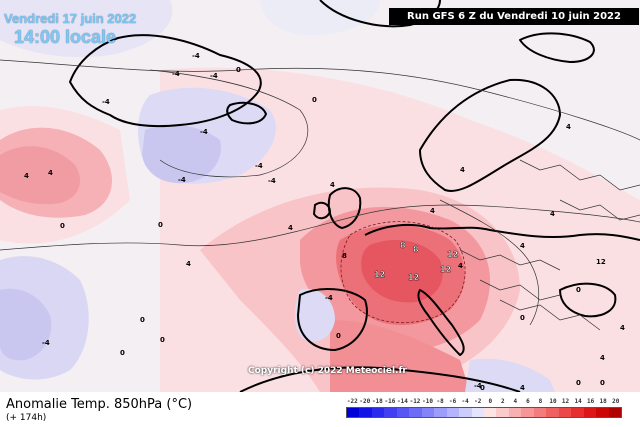 This screenshot has height=427, width=640. Describe the element at coordinates (352, 401) in the screenshot. I see `color-scale-tick-label: -22` at that location.